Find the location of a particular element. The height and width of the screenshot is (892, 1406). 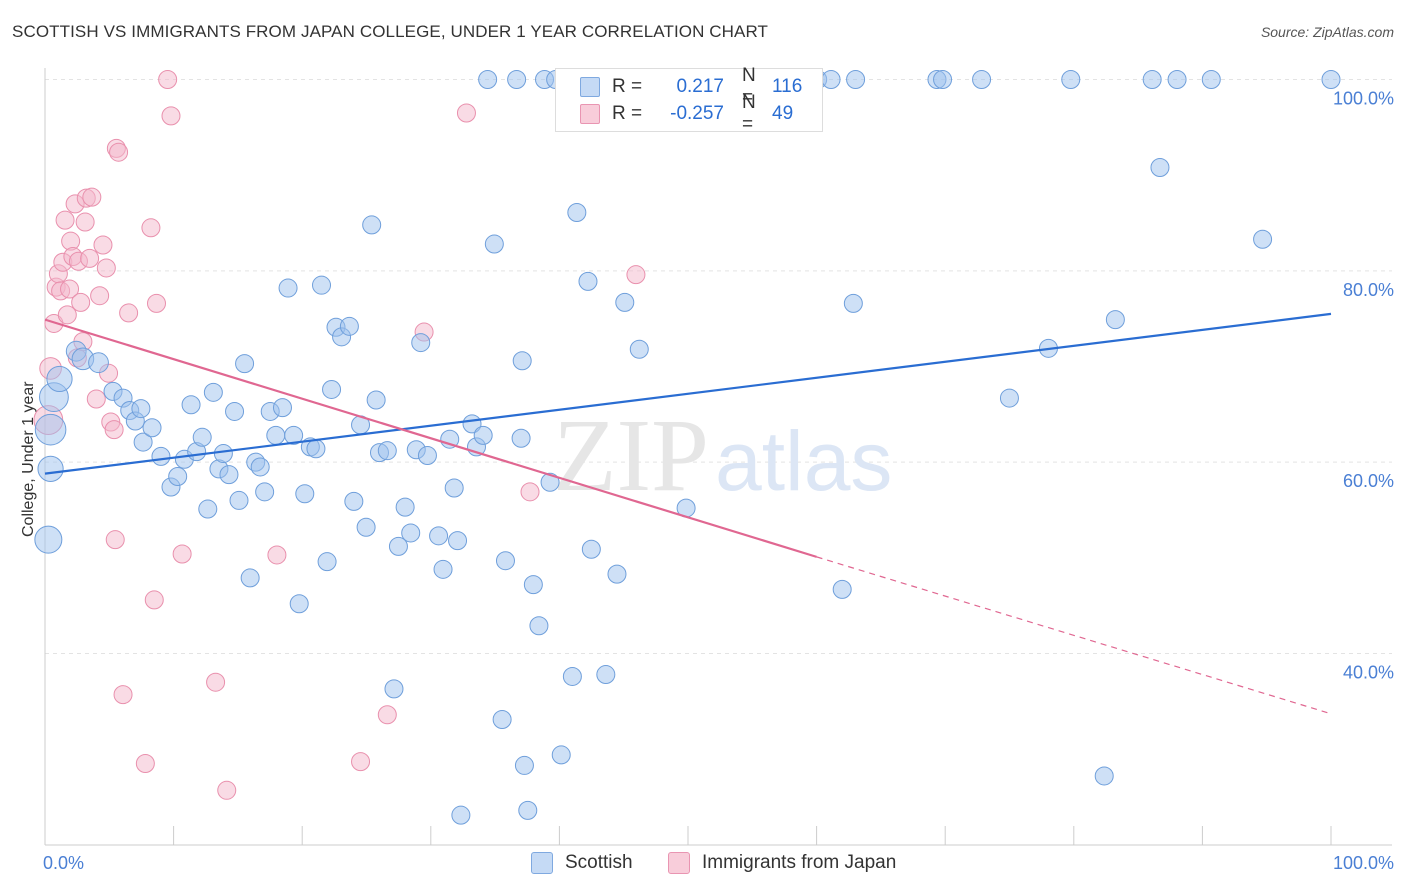

watermark-zip: ZIP is located at coordinates (631, 455).